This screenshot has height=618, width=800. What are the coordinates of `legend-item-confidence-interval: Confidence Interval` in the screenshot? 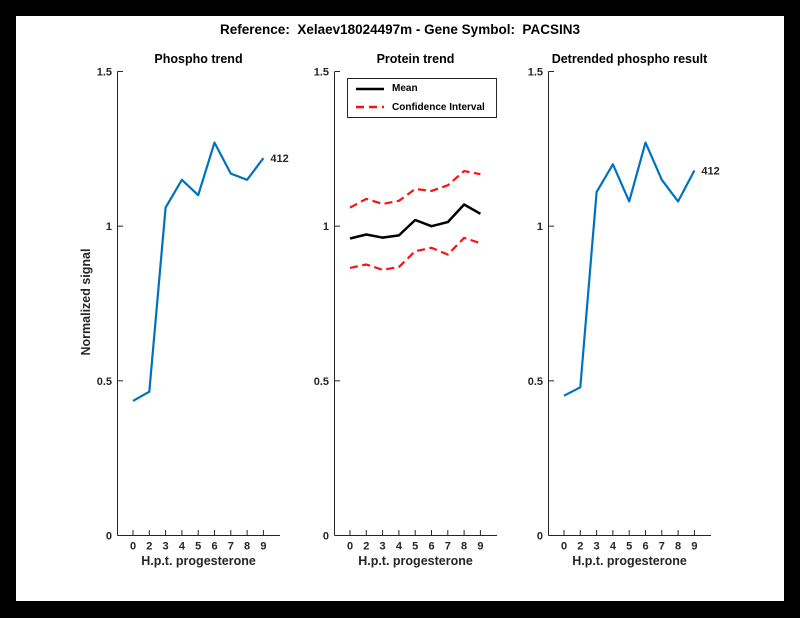 It's located at (422, 107).